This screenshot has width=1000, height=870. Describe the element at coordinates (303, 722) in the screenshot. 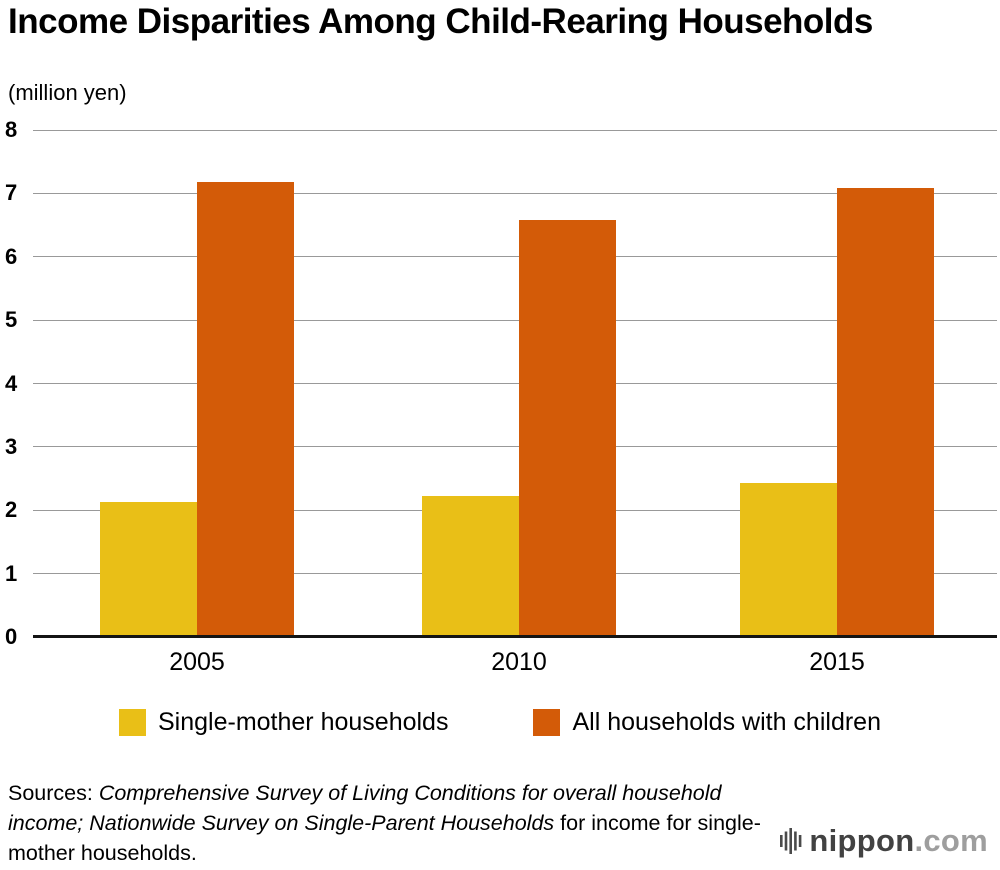

I see `legend-label-1: Single-mother households` at that location.